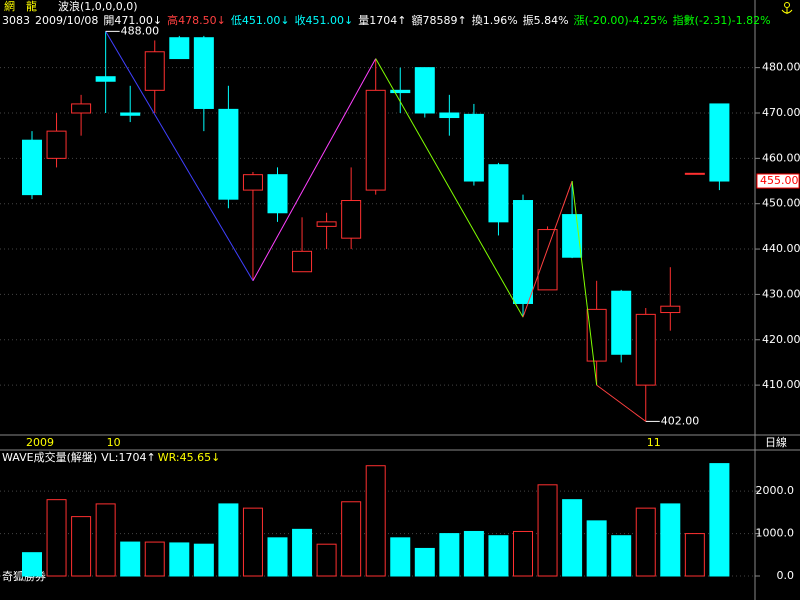 The width and height of the screenshot is (800, 600). I want to click on y-tick-label: 2000.0, so click(775, 490).